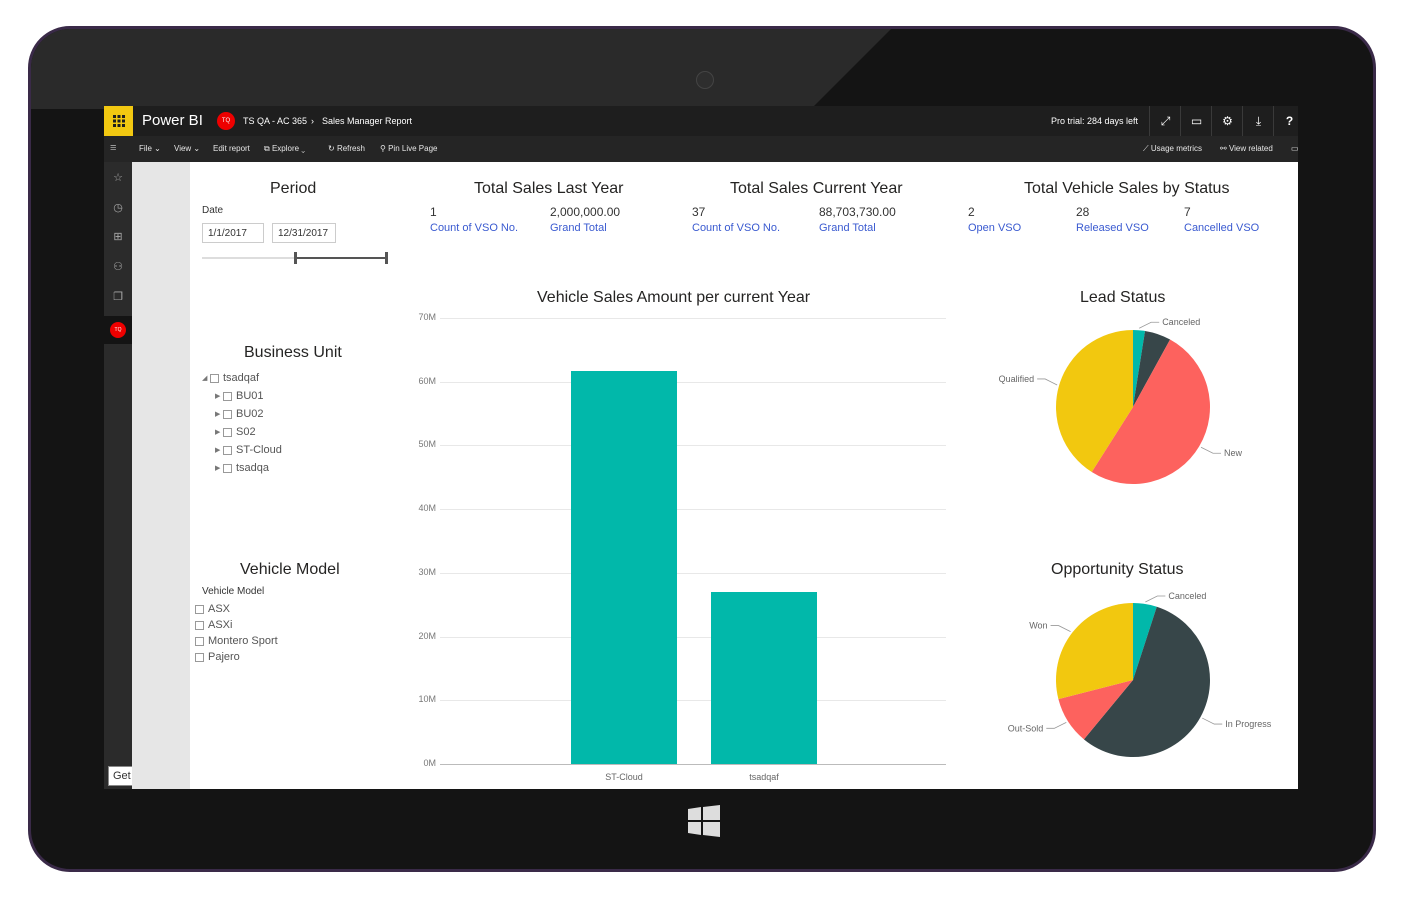  What do you see at coordinates (118, 121) in the screenshot?
I see `app-launcher-button` at bounding box center [118, 121].